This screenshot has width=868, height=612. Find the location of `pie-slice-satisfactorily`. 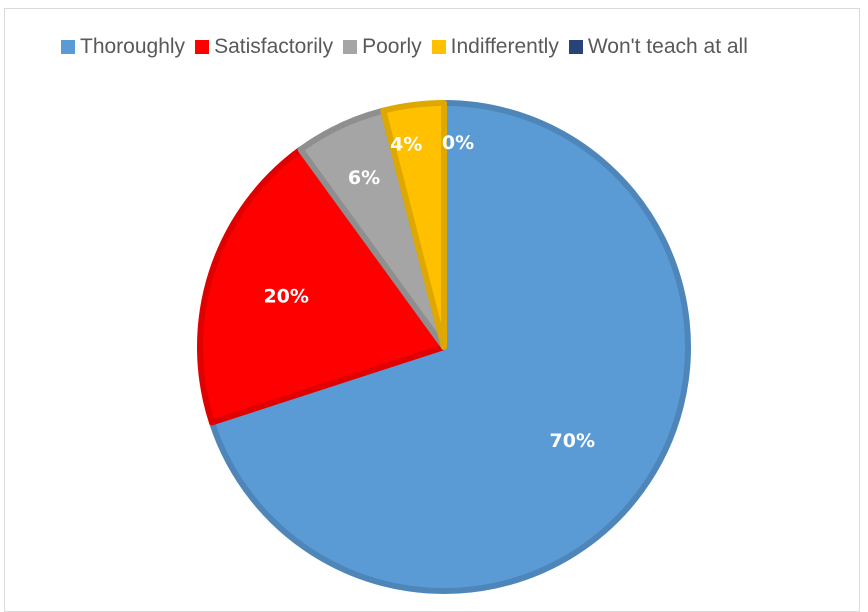

pie-slice-satisfactorily is located at coordinates (321, 286).